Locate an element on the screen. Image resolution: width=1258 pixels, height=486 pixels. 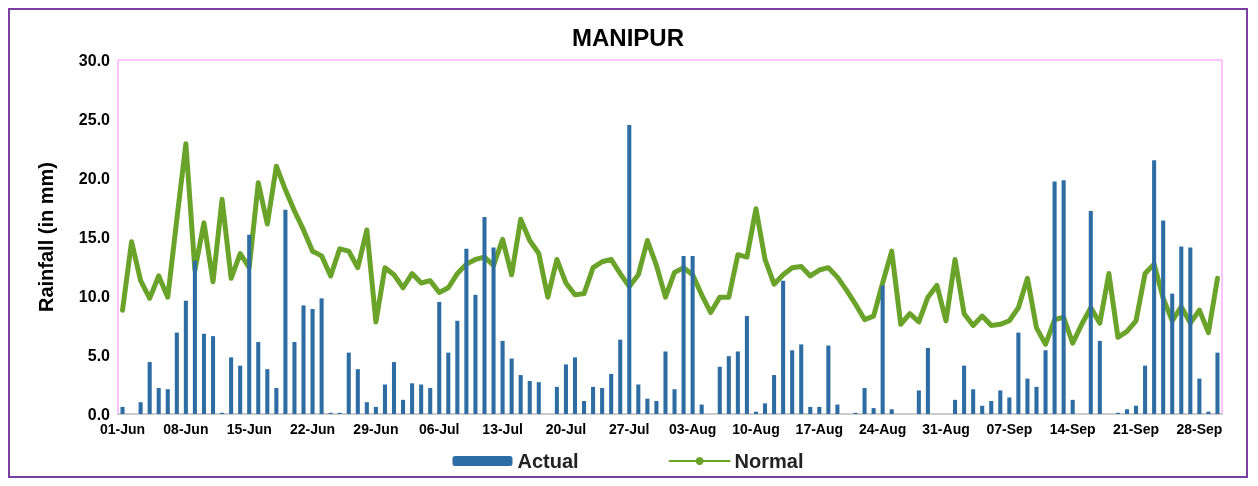
y-tick-label: 20.0 is located at coordinates (94, 178).